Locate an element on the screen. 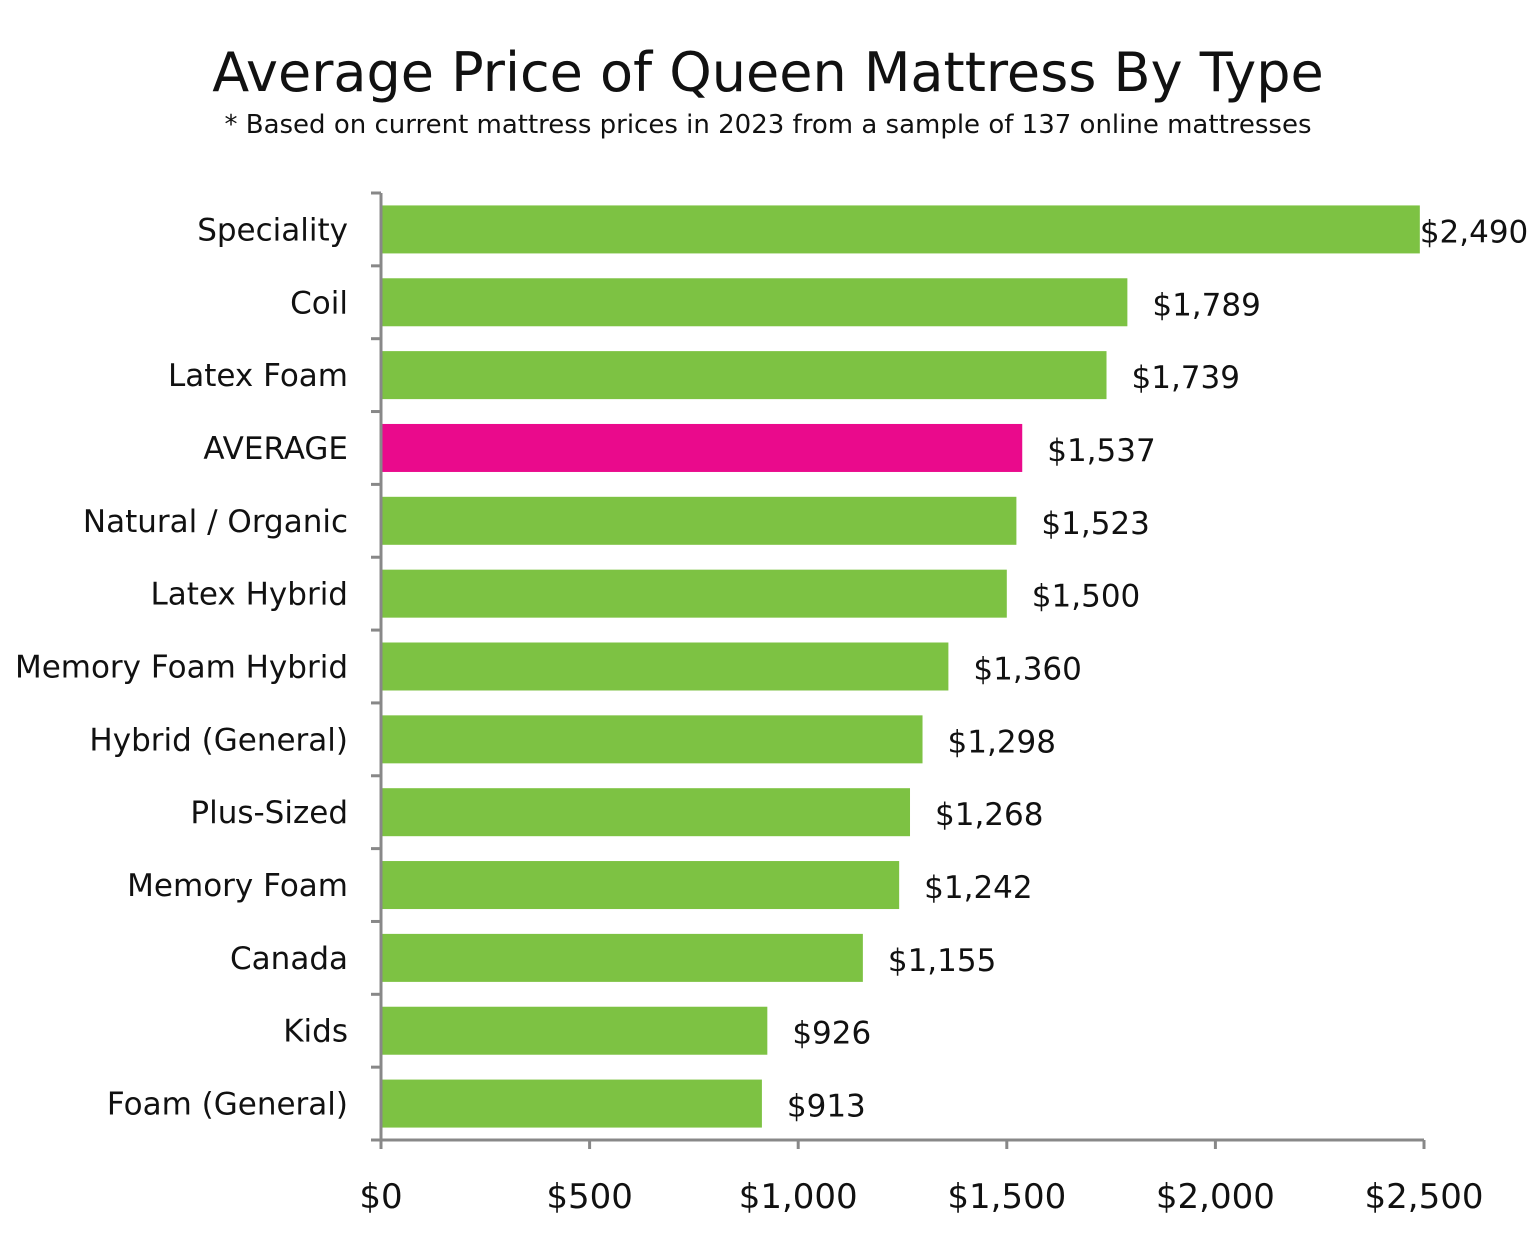 Image resolution: width=1536 pixels, height=1251 pixels. x-tick-label: $500 is located at coordinates (589, 1197).